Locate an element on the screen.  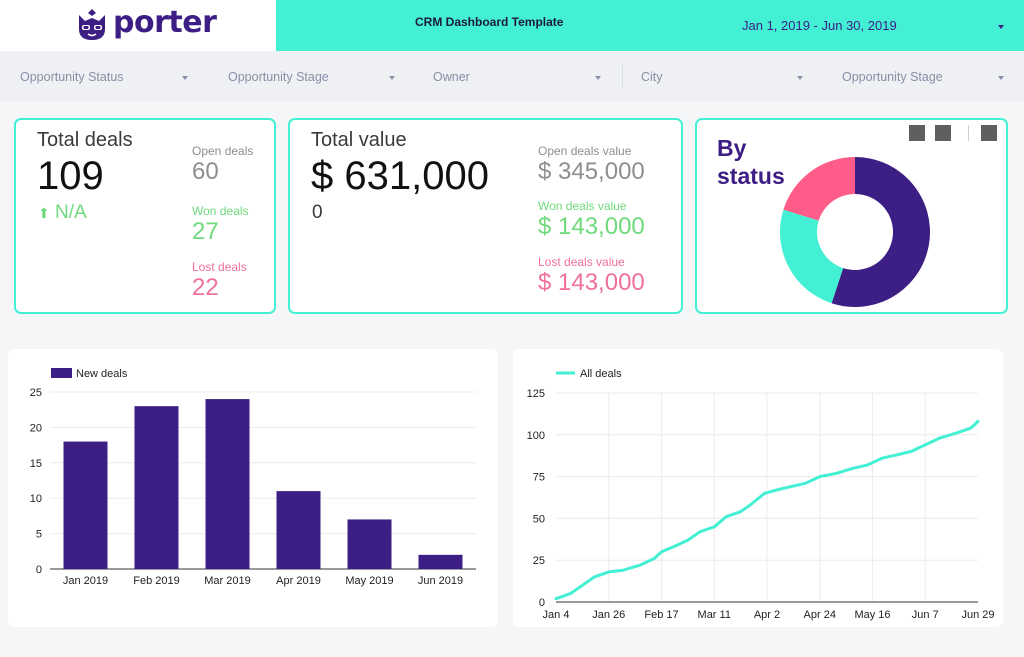
y-tick-label: 10 is located at coordinates (36, 499).